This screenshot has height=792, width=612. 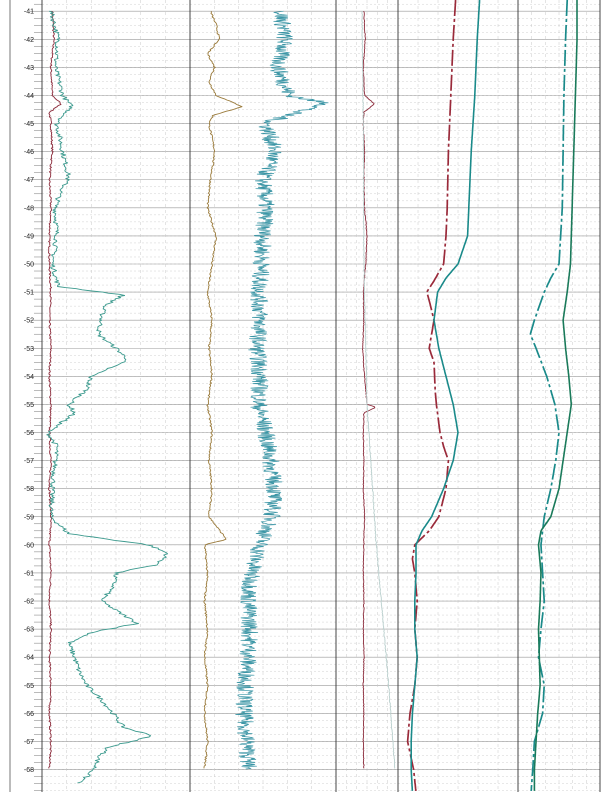 What do you see at coordinates (29, 742) in the screenshot?
I see `depth-tick-label: -67` at bounding box center [29, 742].